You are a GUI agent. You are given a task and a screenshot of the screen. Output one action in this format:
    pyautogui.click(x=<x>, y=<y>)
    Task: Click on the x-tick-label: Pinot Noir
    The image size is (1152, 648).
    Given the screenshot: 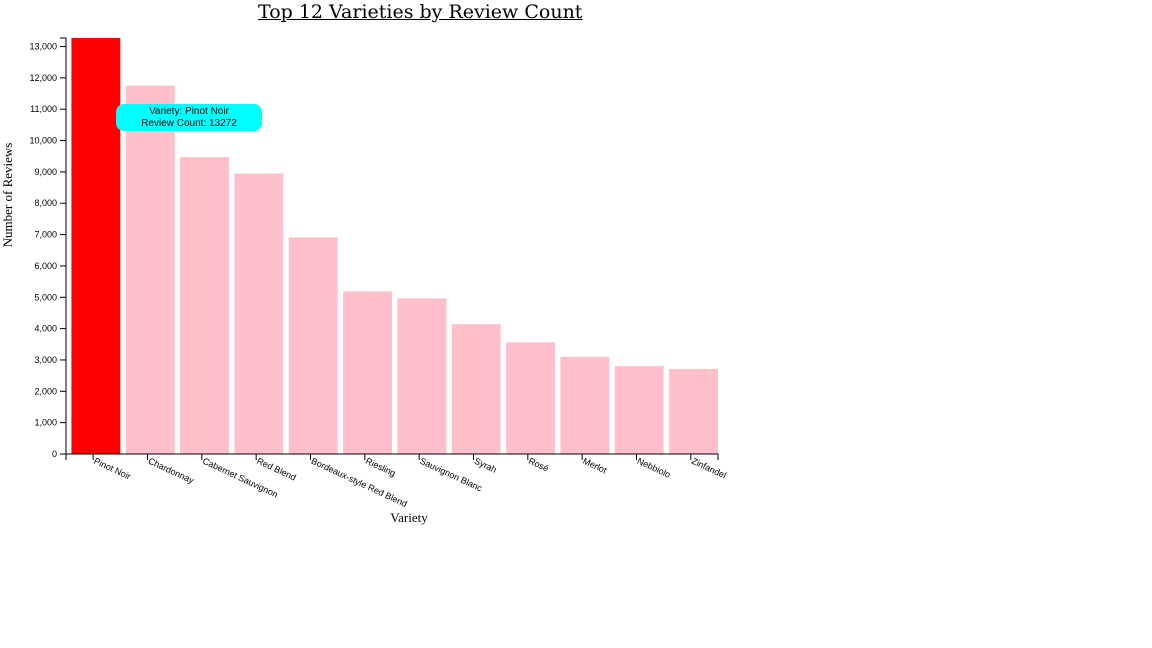 What is the action you would take?
    pyautogui.click(x=112, y=469)
    